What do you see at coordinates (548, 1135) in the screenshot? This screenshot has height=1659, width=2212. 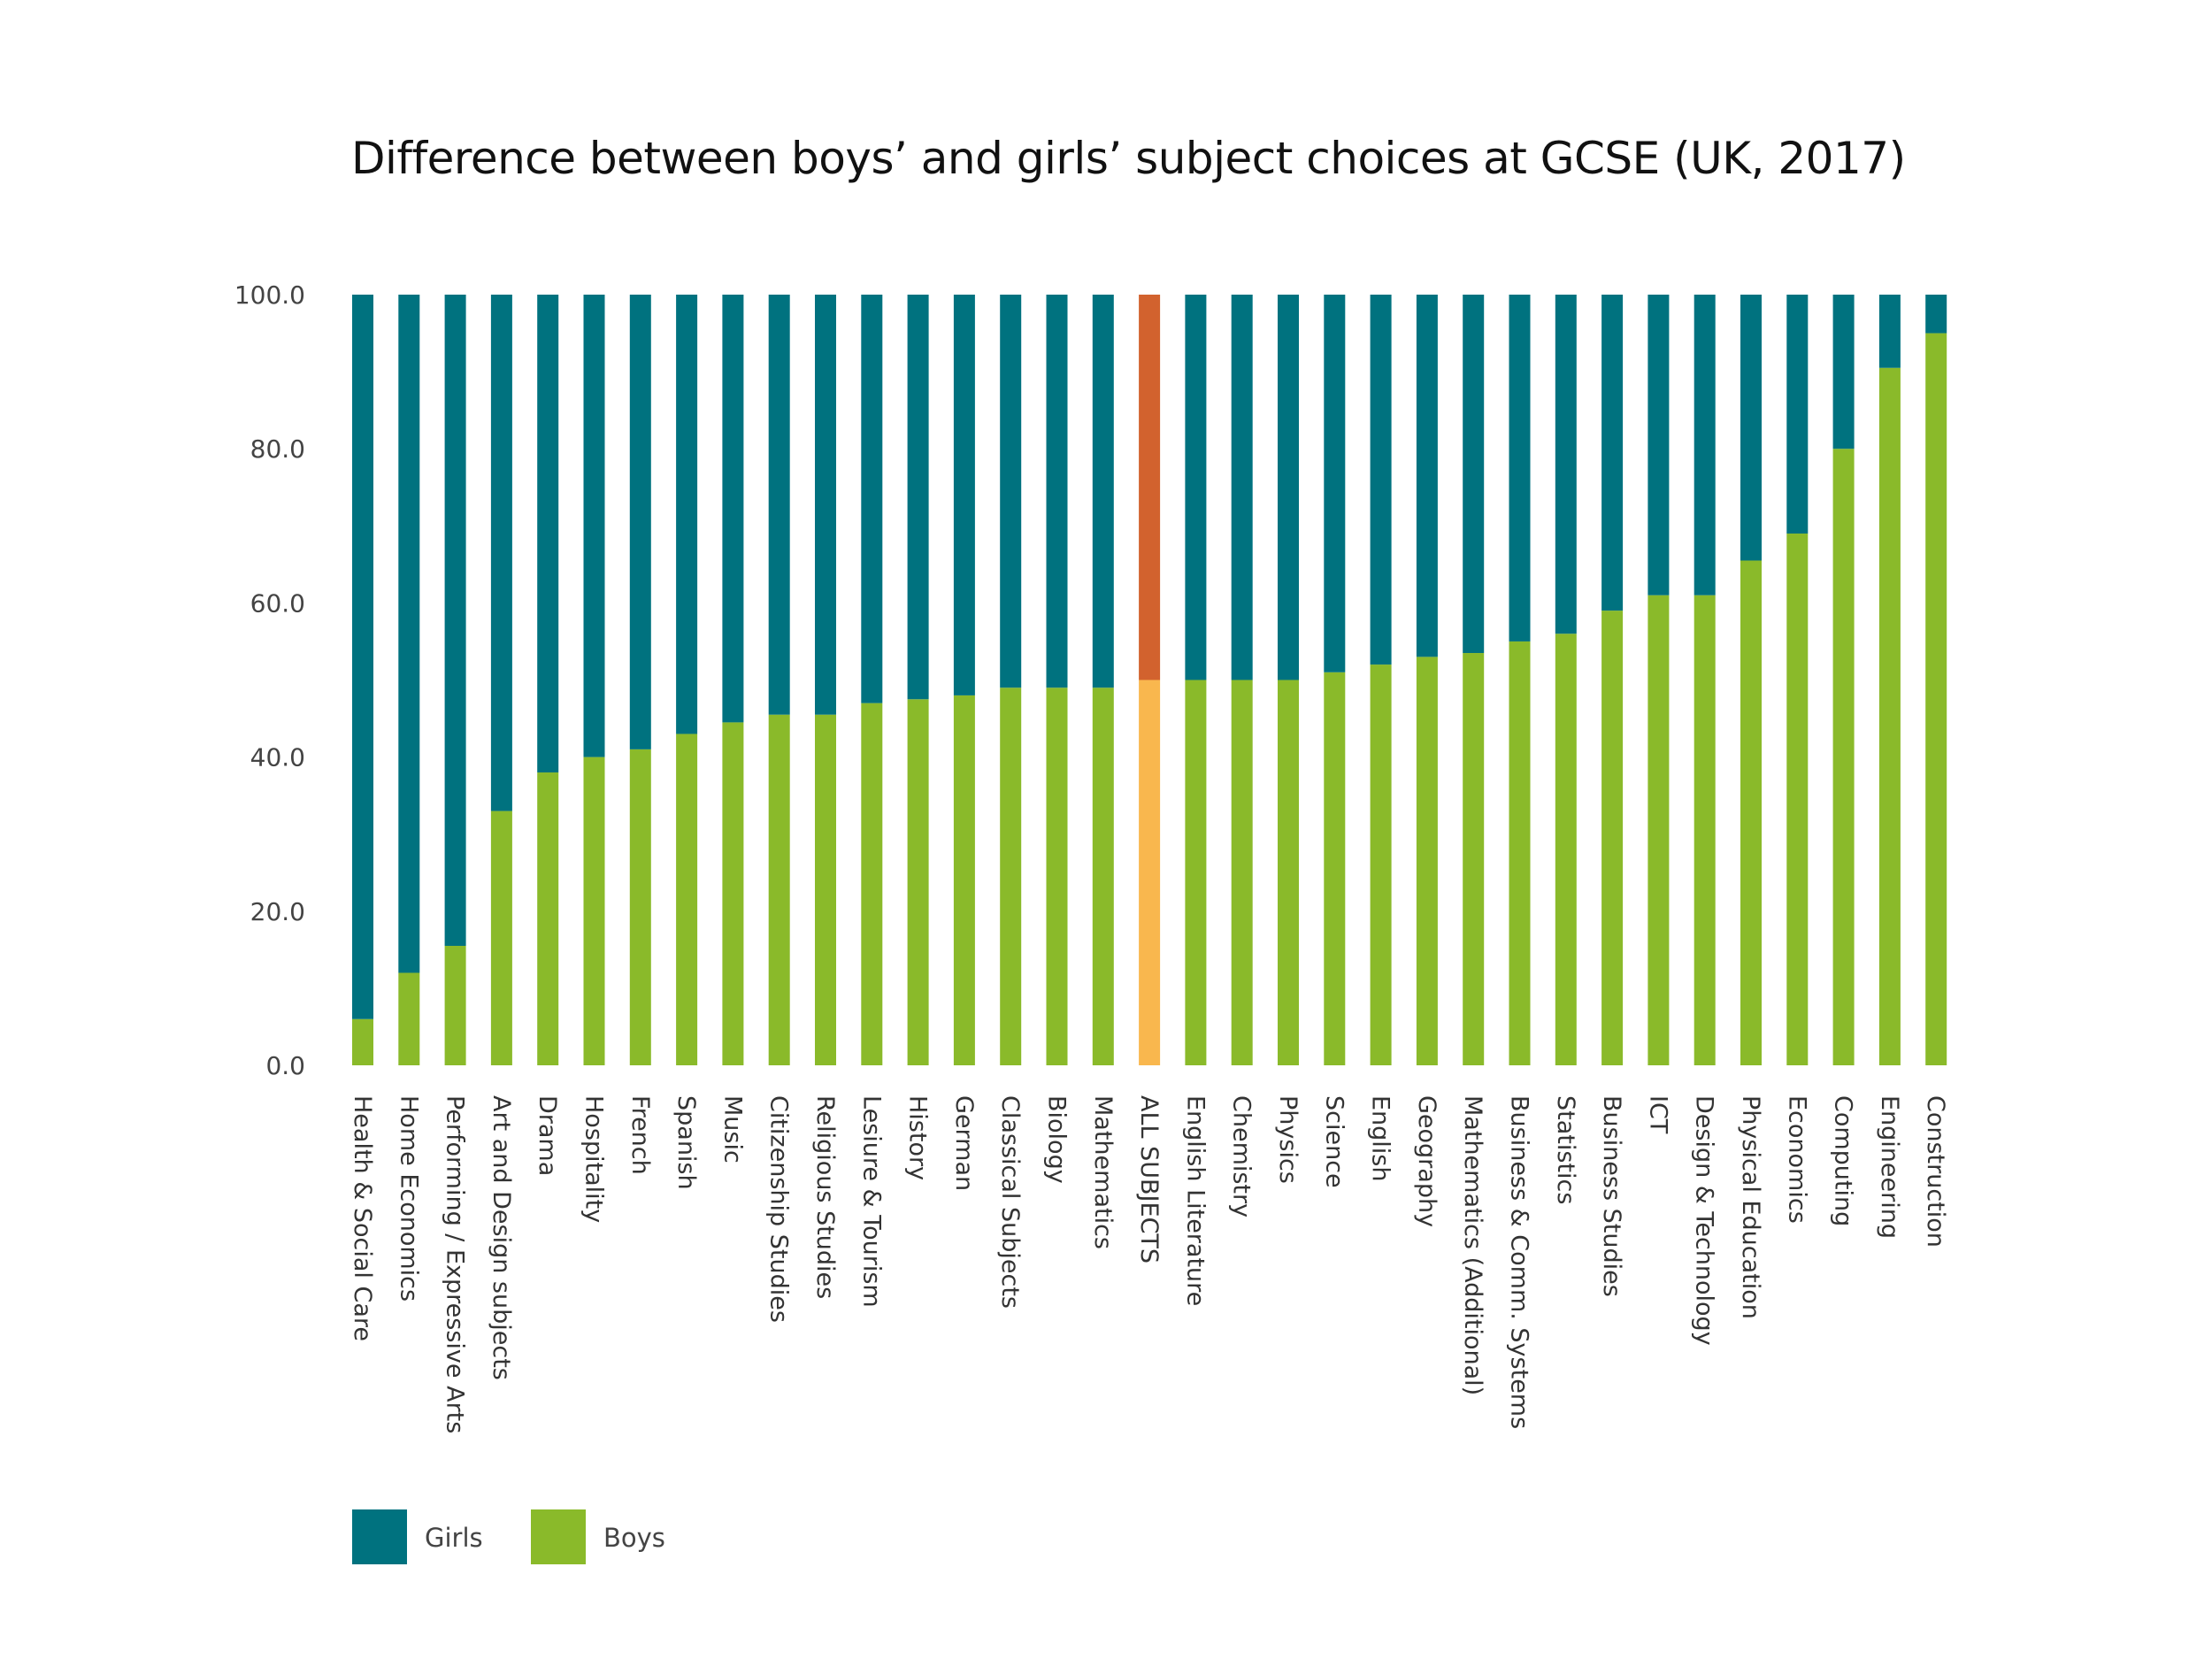 I see `category-label: Drama` at bounding box center [548, 1135].